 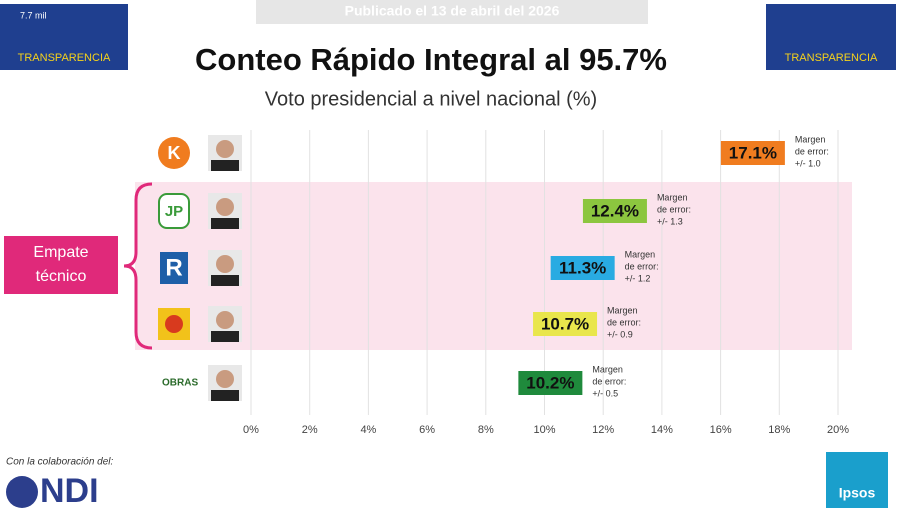 What do you see at coordinates (251, 430) in the screenshot?
I see `x-tick-label: 0%` at bounding box center [251, 430].